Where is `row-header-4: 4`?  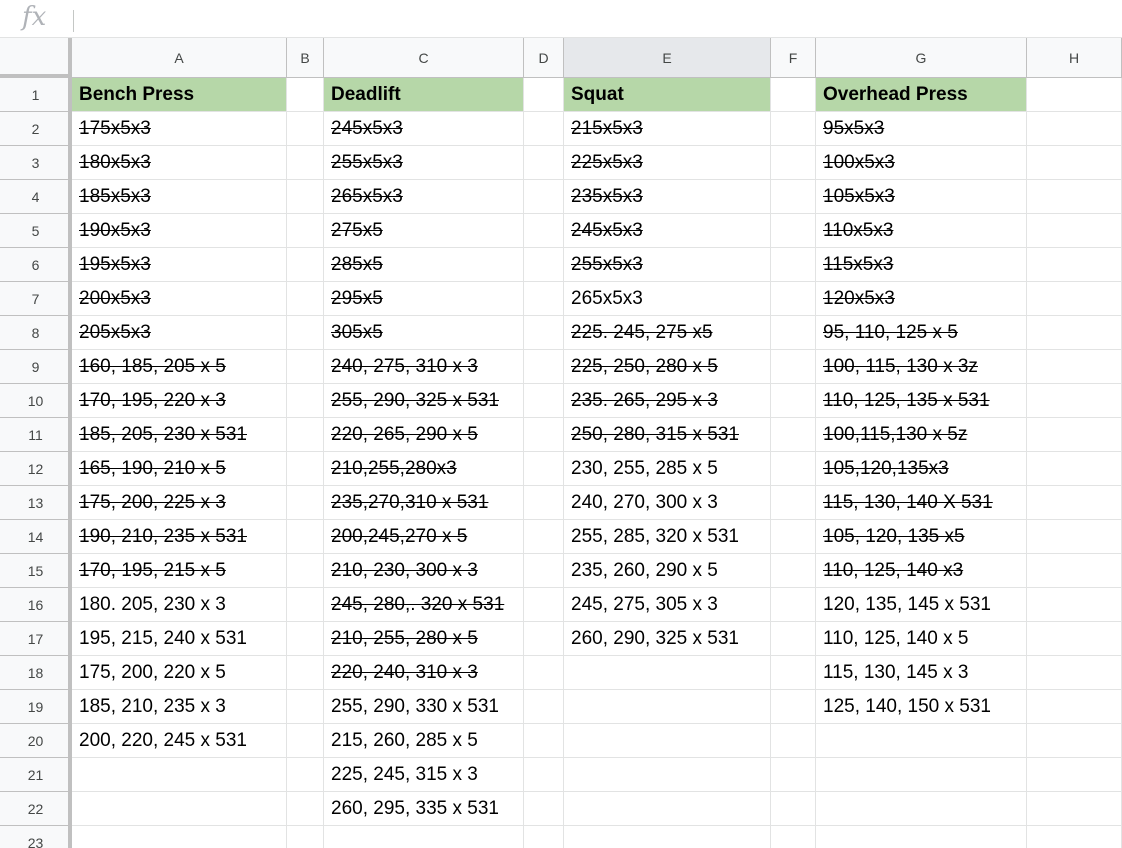
row-header-4: 4 is located at coordinates (36, 197).